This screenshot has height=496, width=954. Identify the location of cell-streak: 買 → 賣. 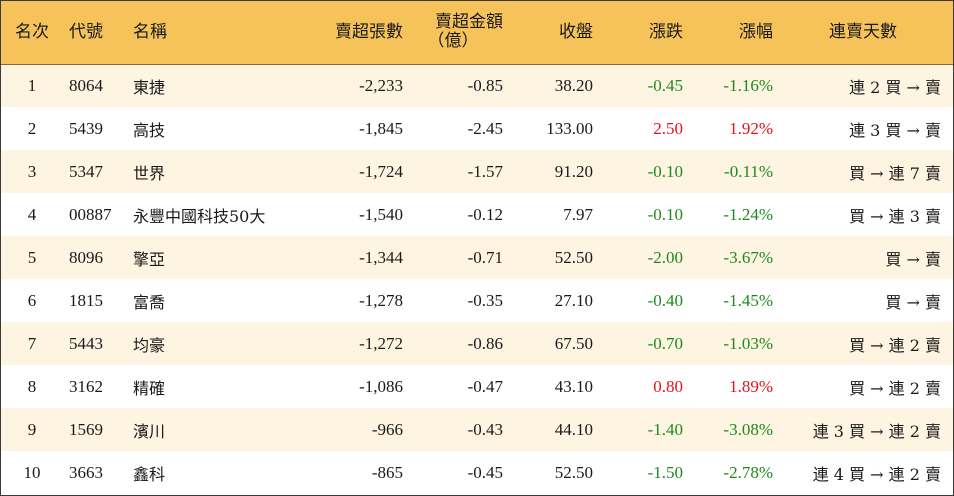
(913, 259).